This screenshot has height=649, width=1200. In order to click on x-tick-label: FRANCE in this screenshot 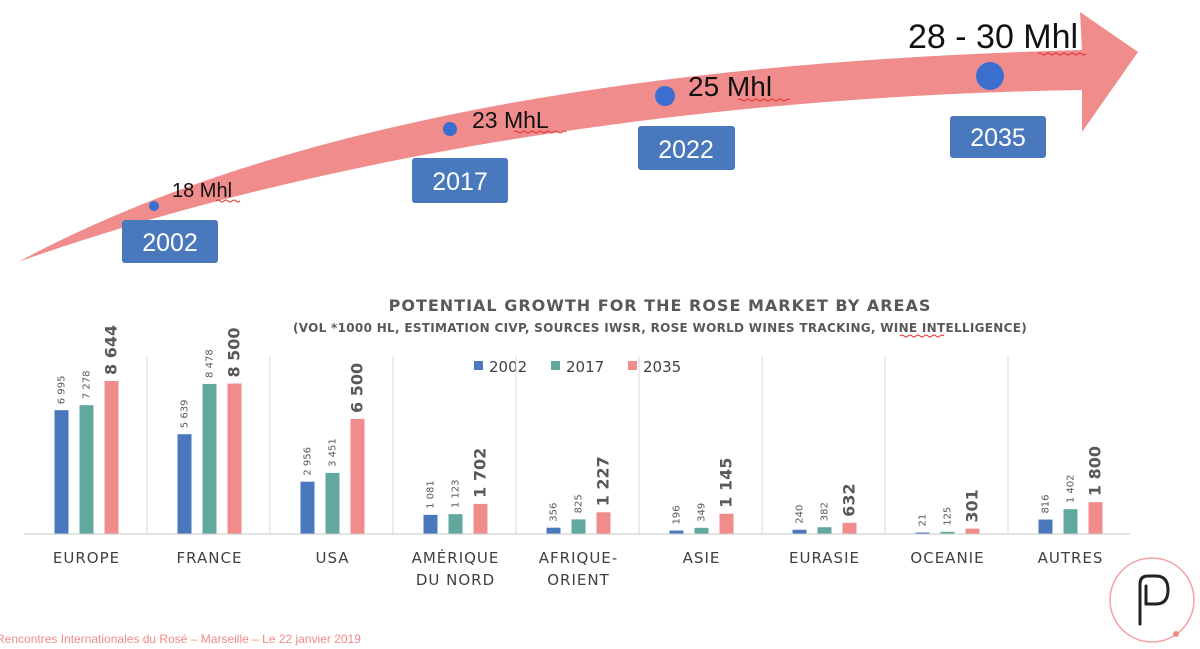, I will do `click(210, 558)`.